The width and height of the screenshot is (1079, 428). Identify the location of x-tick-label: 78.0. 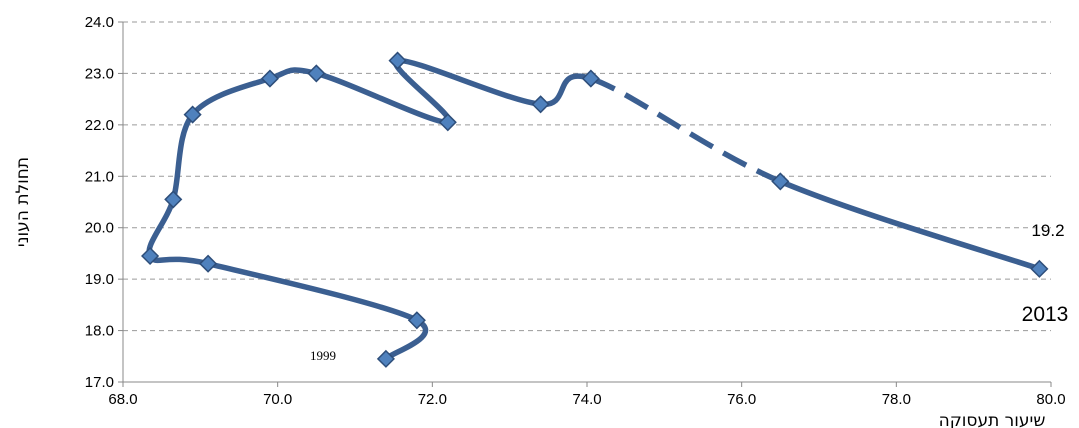
(896, 399).